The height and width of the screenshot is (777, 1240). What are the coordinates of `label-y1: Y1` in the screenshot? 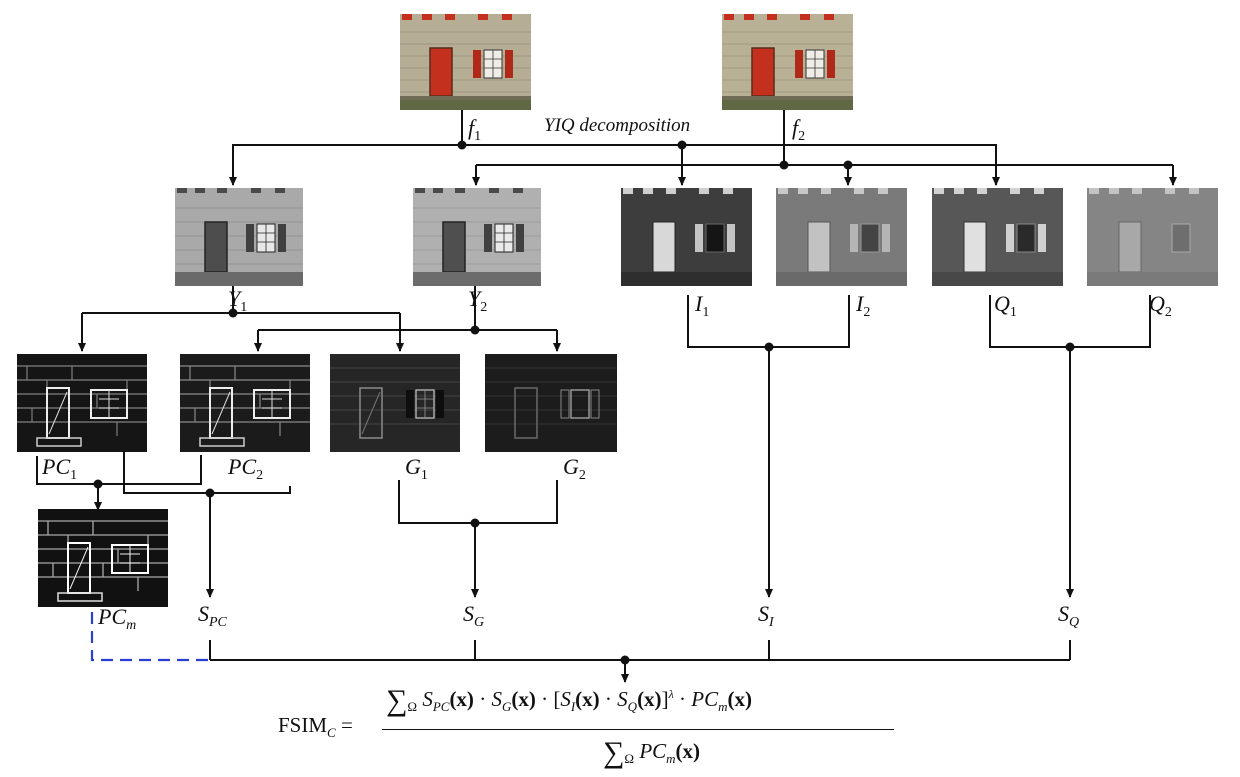 It's located at (238, 300).